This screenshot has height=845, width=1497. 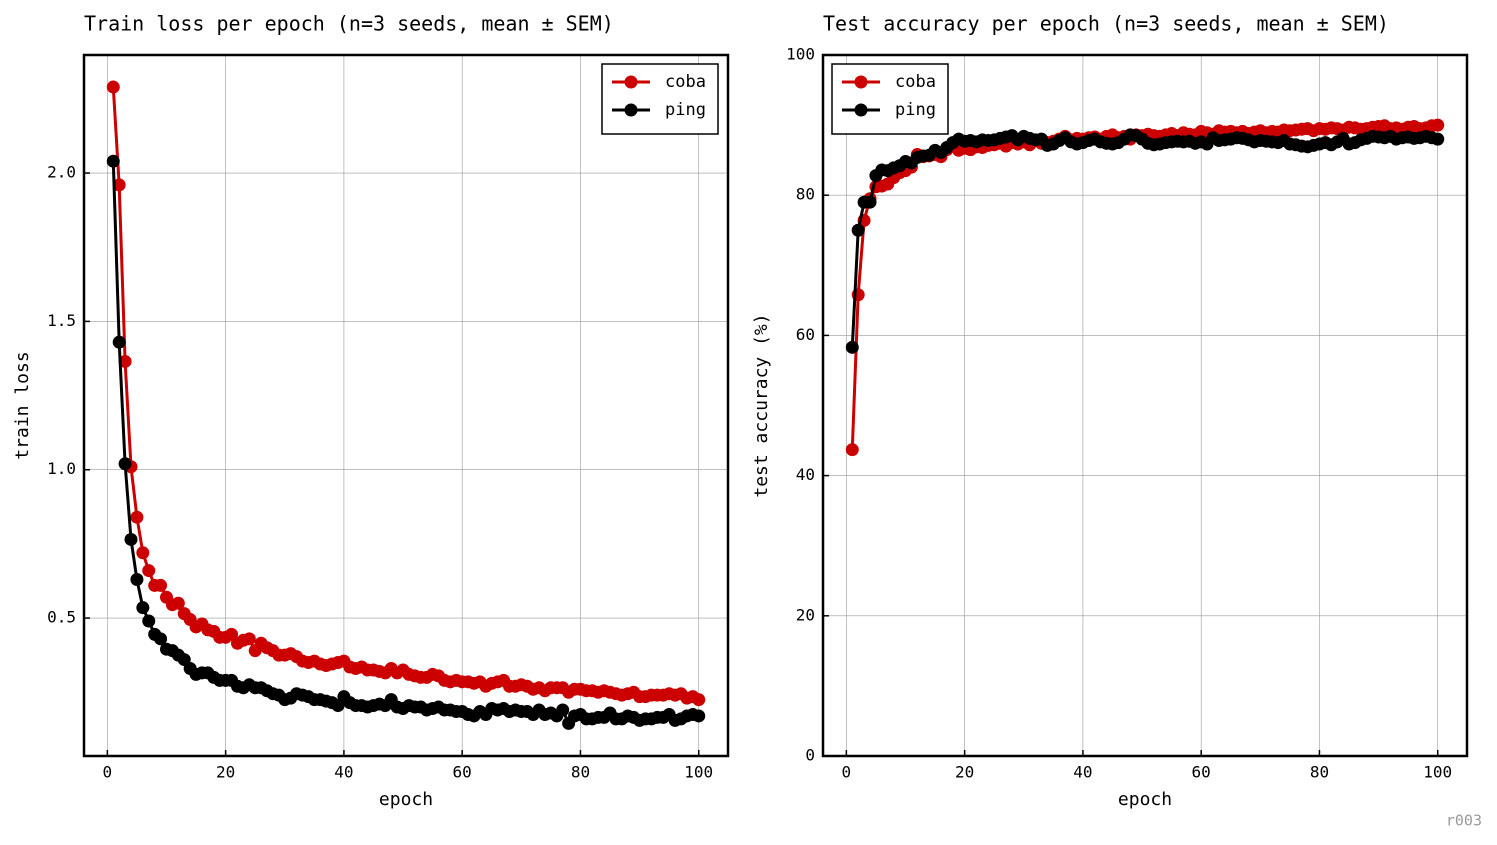 What do you see at coordinates (761, 405) in the screenshot?
I see `y-axis-label: test accuracy (%)` at bounding box center [761, 405].